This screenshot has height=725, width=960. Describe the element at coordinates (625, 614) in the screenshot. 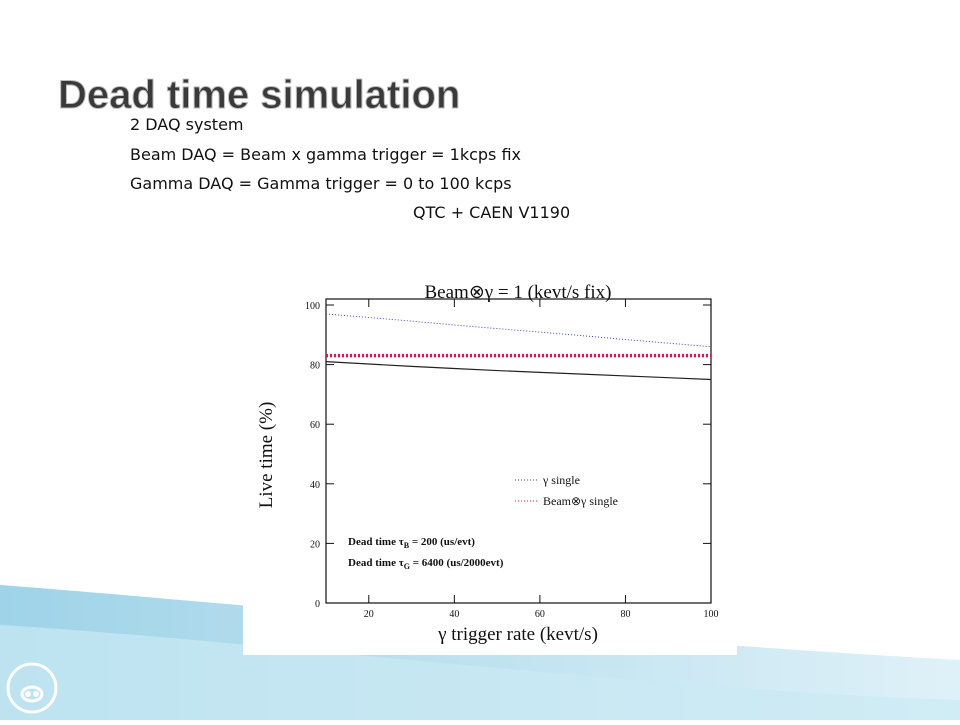

I see `x-tick-label: 80` at that location.